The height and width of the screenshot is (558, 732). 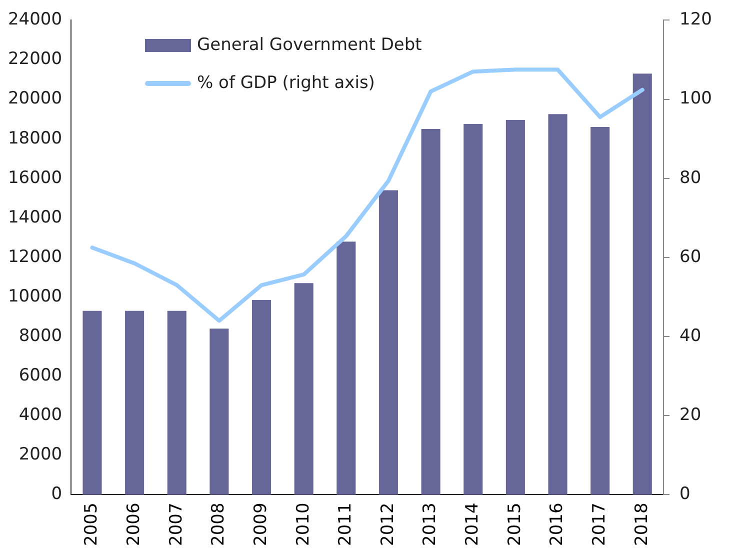 What do you see at coordinates (303, 524) in the screenshot?
I see `x-tick-label: 2010` at bounding box center [303, 524].